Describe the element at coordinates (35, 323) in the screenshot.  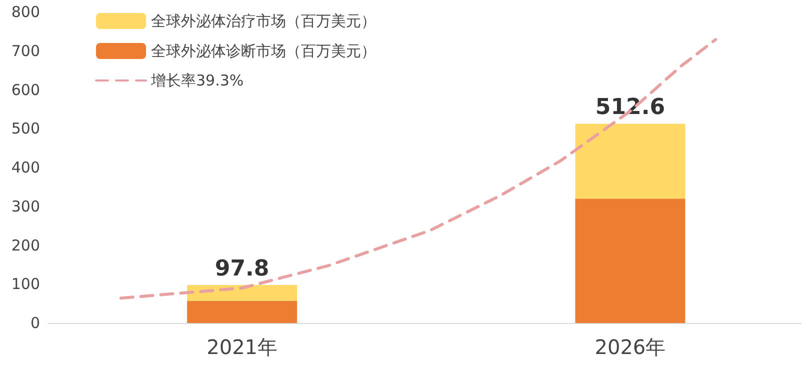
I see `y-tick-label: 0` at that location.